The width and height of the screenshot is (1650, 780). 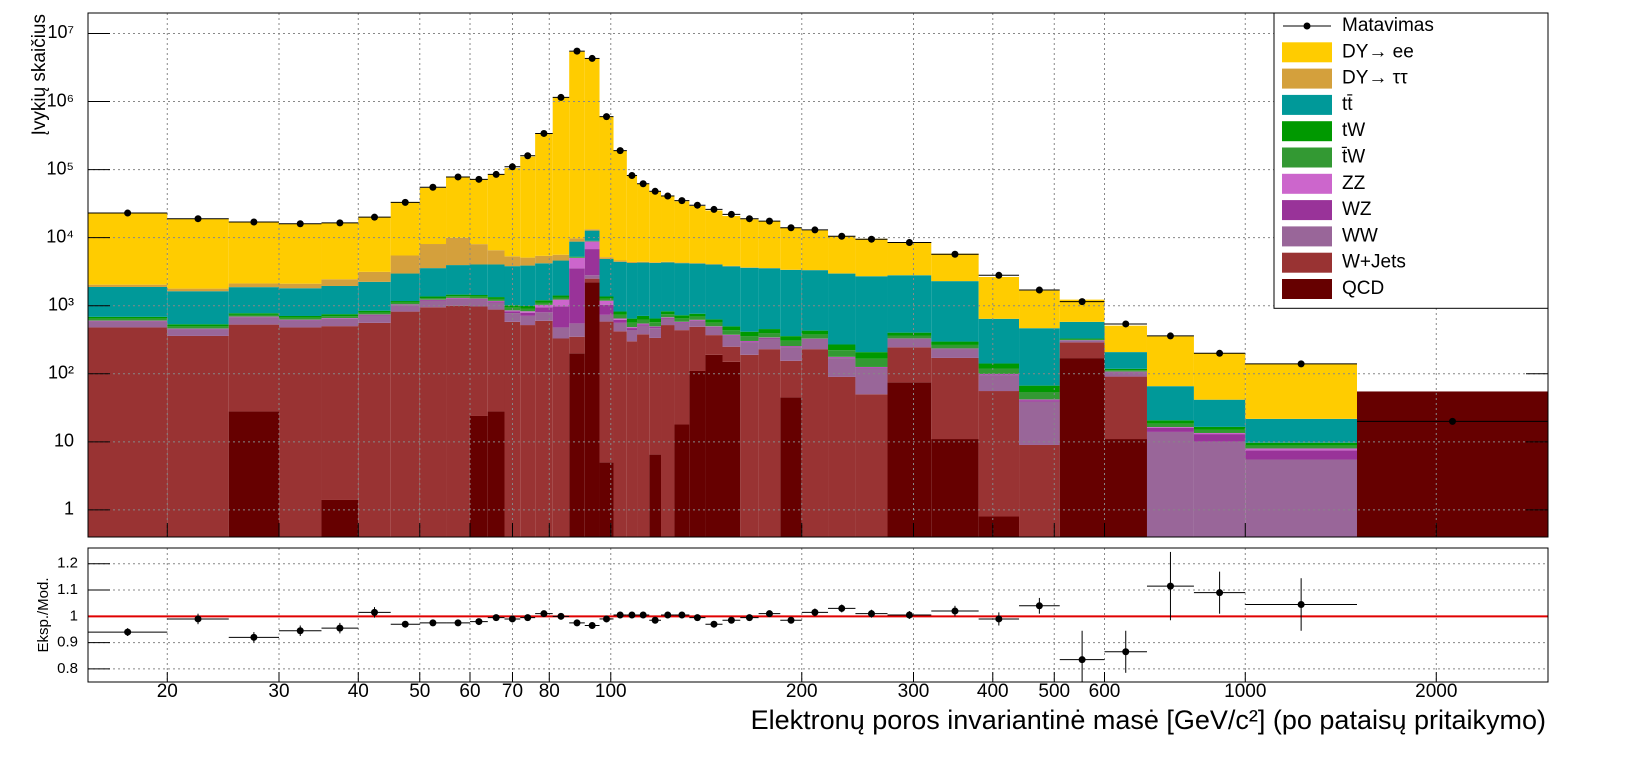 I want to click on legend-label: tW, so click(x=1353, y=130).